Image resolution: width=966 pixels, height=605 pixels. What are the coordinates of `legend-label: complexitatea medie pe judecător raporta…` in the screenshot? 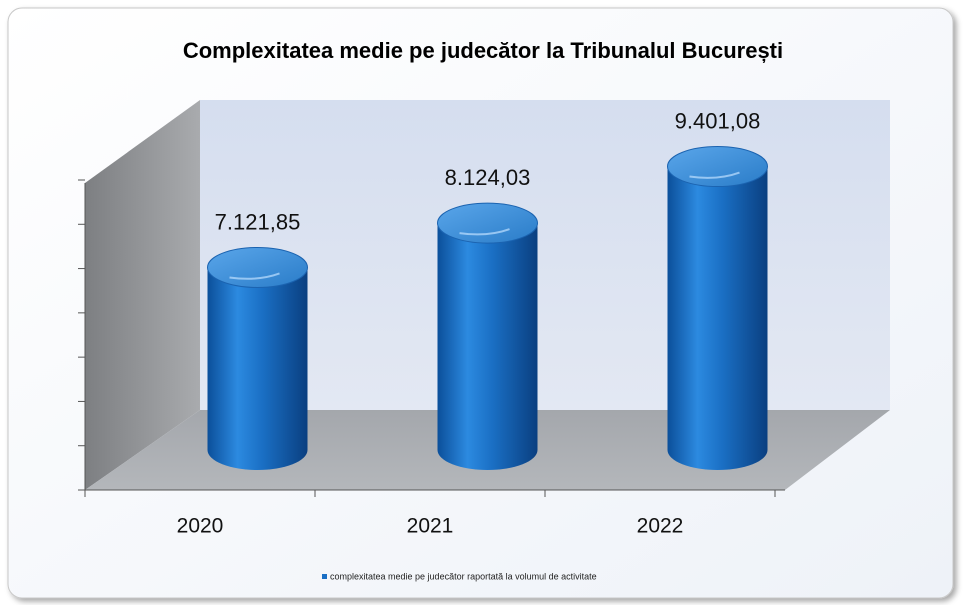 It's located at (463, 576).